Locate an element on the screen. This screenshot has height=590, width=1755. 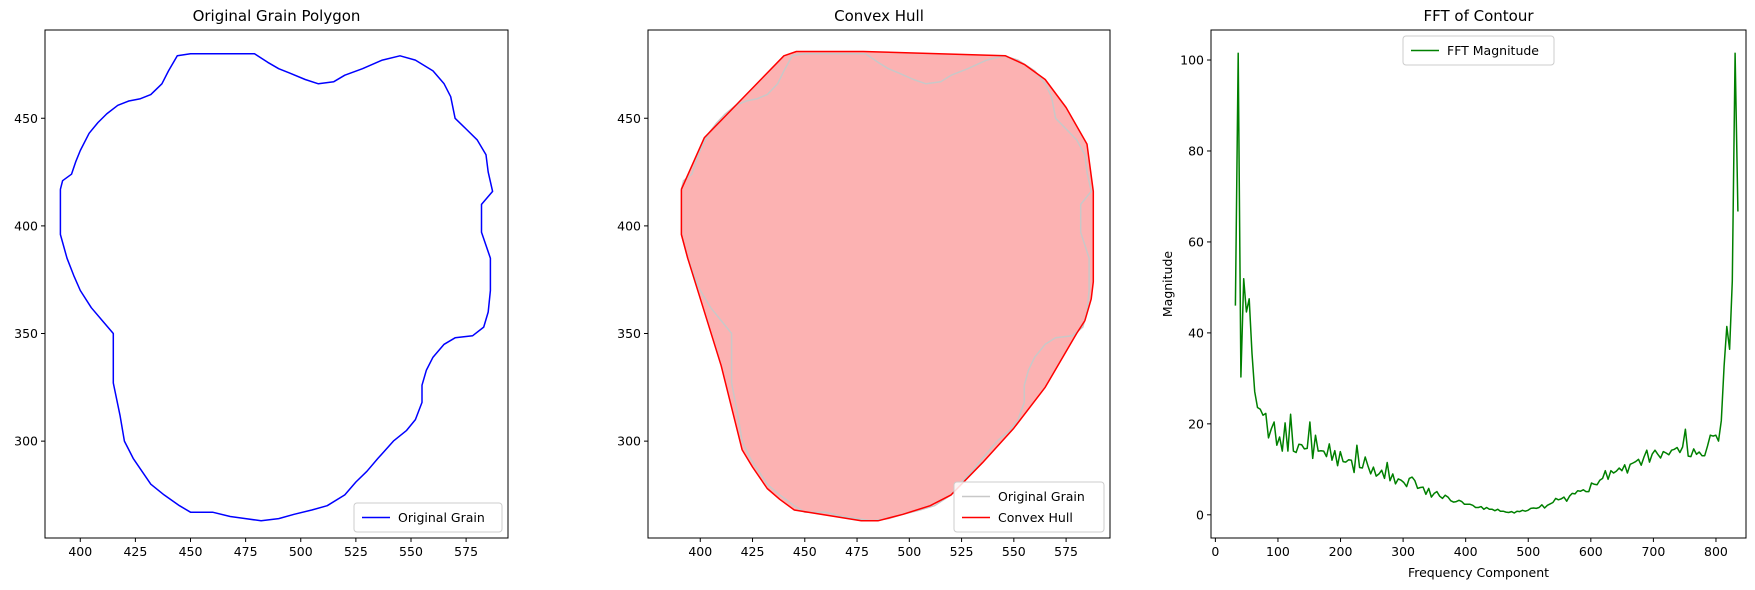
y-tick-label: 20 is located at coordinates (1196, 423).